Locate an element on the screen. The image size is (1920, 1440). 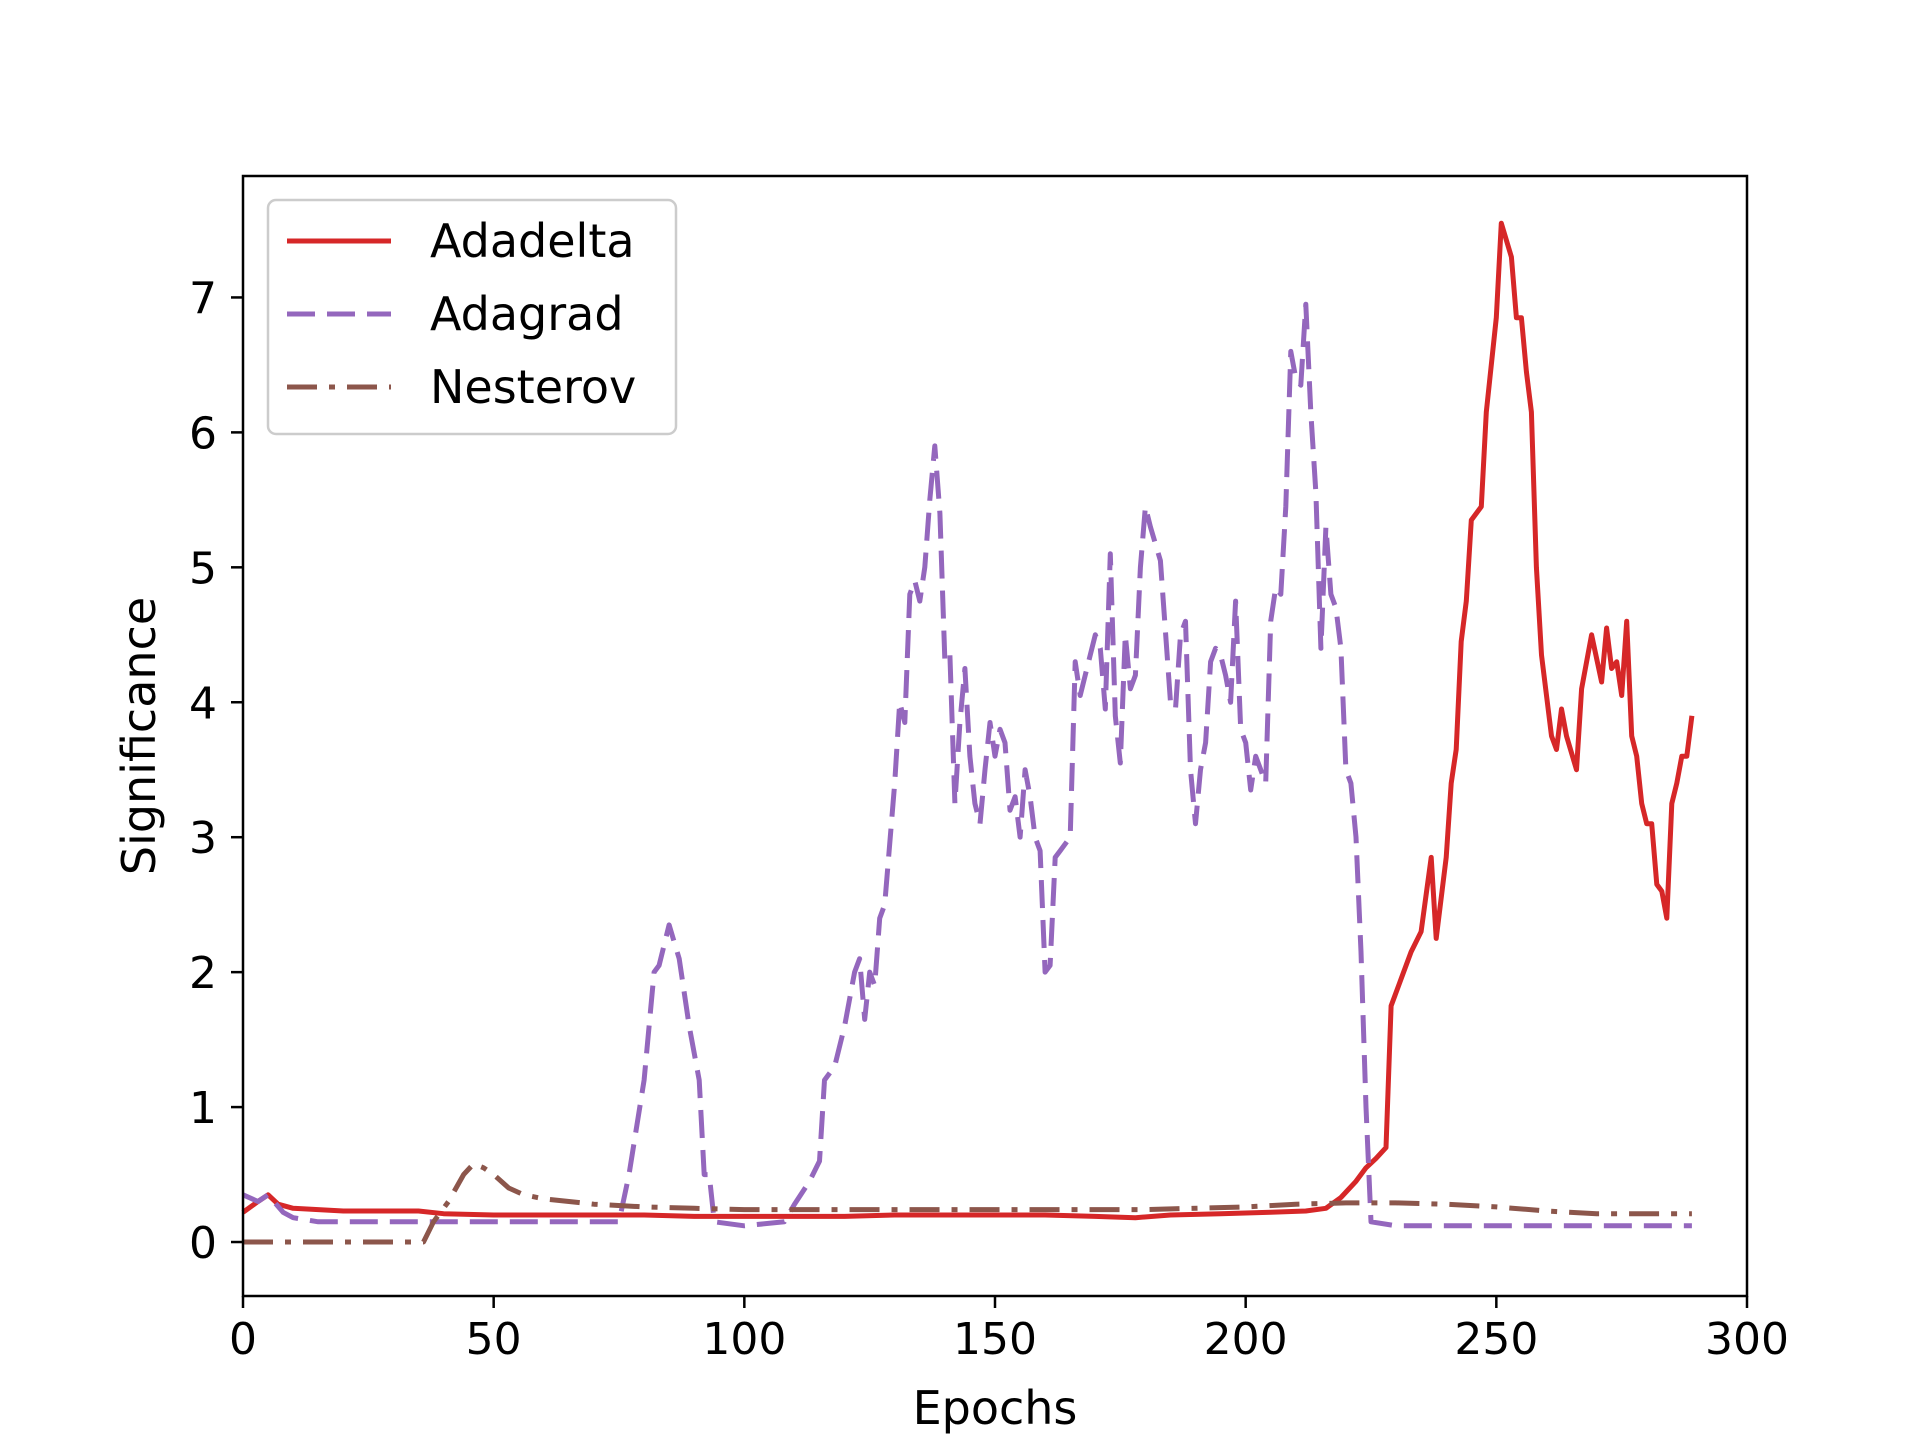
legend-label-adagrad: Adagrad is located at coordinates (527, 314).